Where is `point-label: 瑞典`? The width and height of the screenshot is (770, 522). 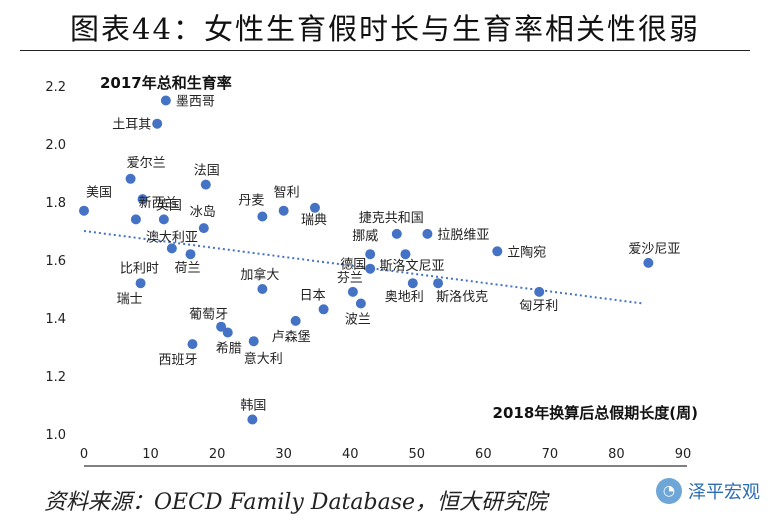 point-label: 瑞典 is located at coordinates (314, 220).